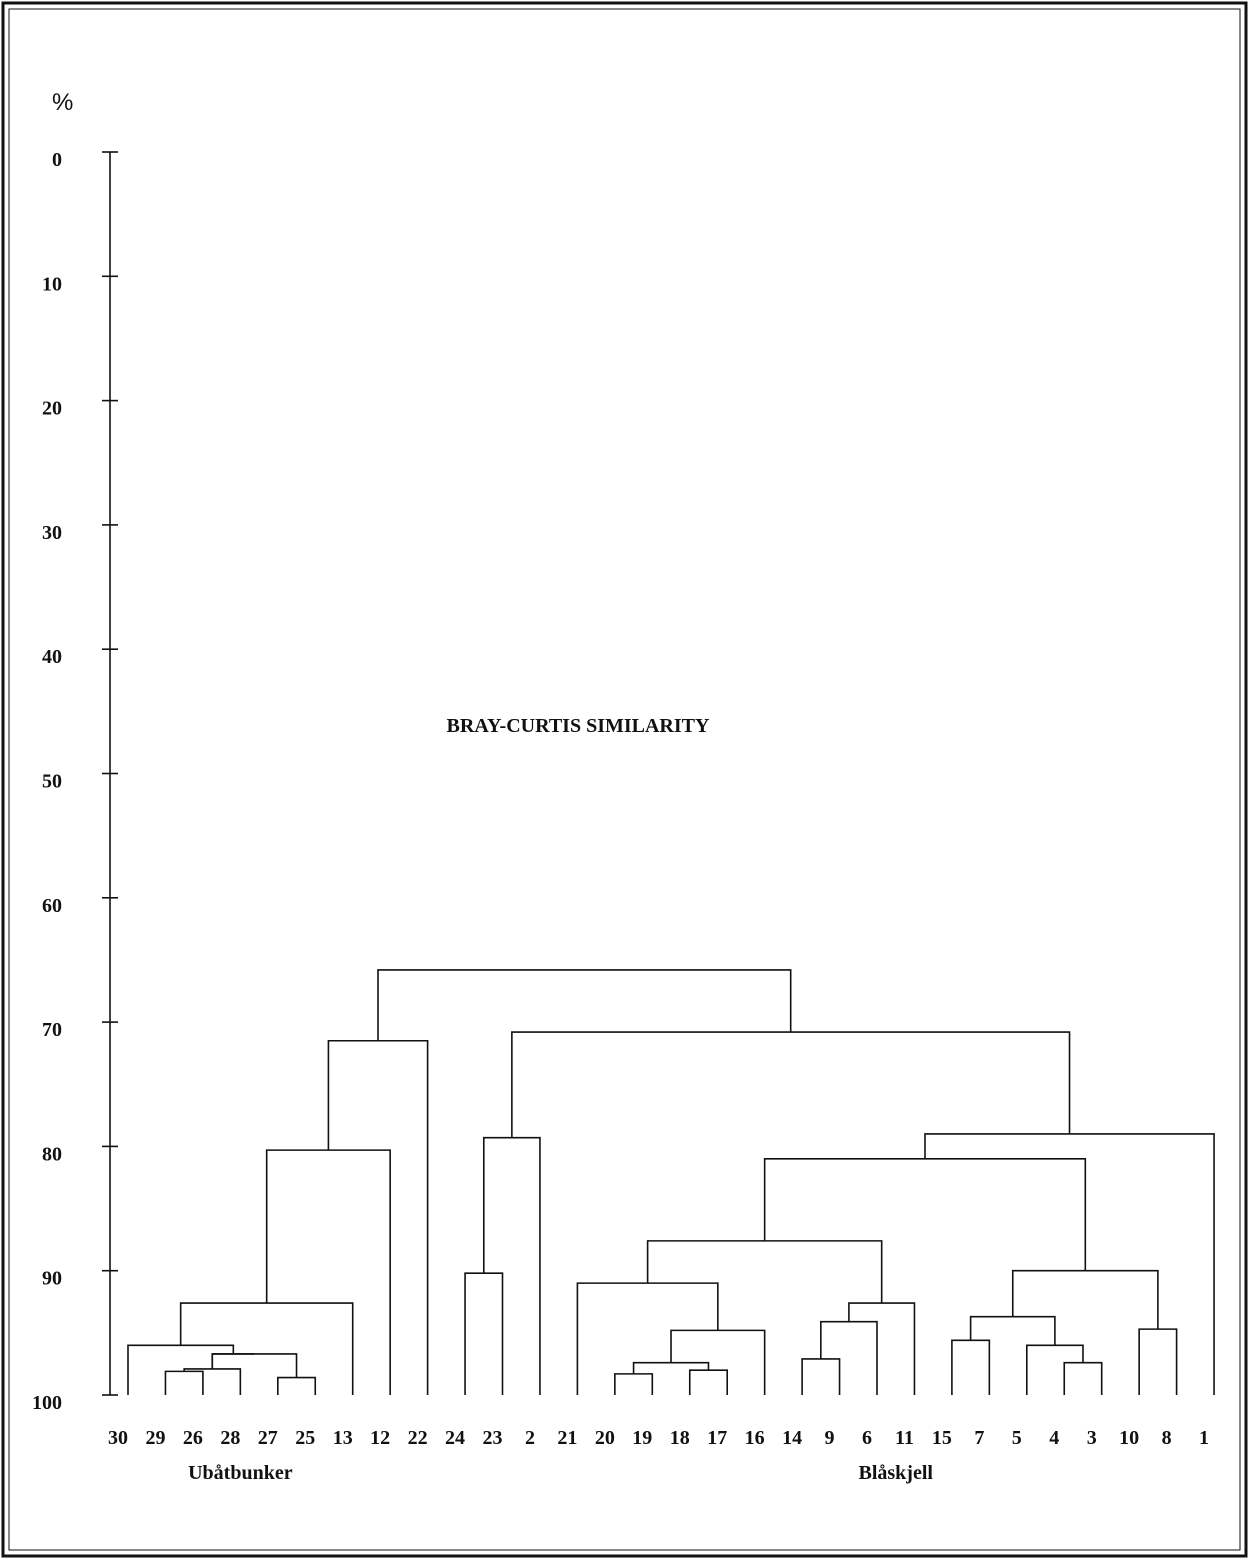 The image size is (1251, 1561). What do you see at coordinates (642, 1438) in the screenshot?
I see `leaf-label: 19` at bounding box center [642, 1438].